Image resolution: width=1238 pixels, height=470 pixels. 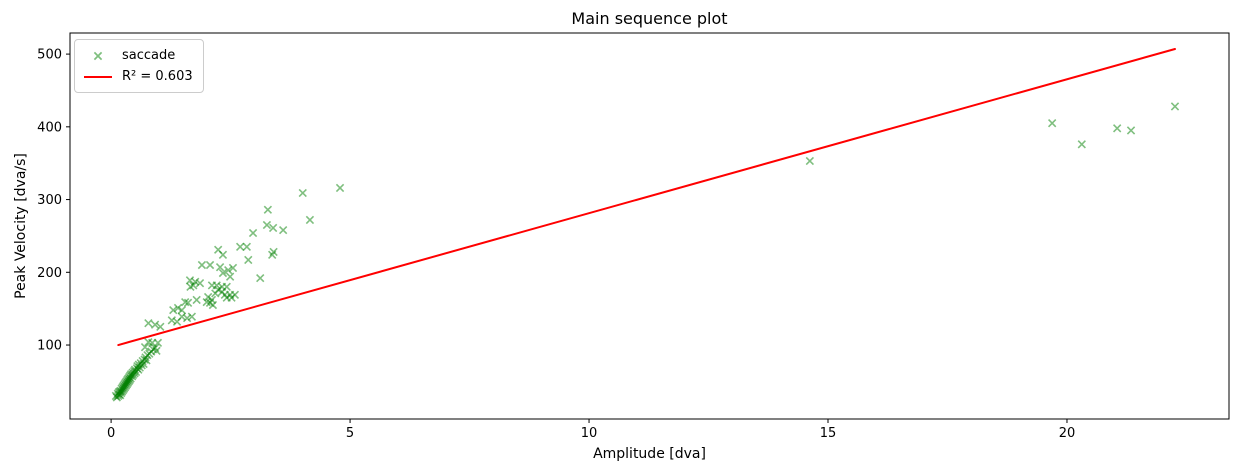 What do you see at coordinates (49, 200) in the screenshot?
I see `y-tick-label: 300` at bounding box center [49, 200].